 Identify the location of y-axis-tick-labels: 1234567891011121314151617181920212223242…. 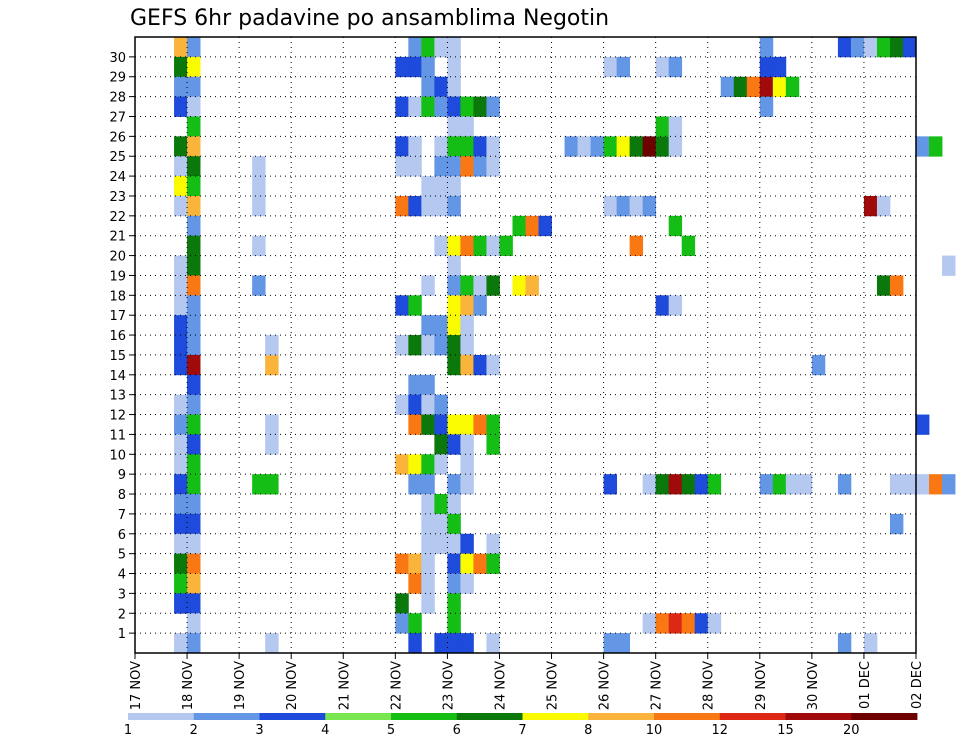
(122, 346).